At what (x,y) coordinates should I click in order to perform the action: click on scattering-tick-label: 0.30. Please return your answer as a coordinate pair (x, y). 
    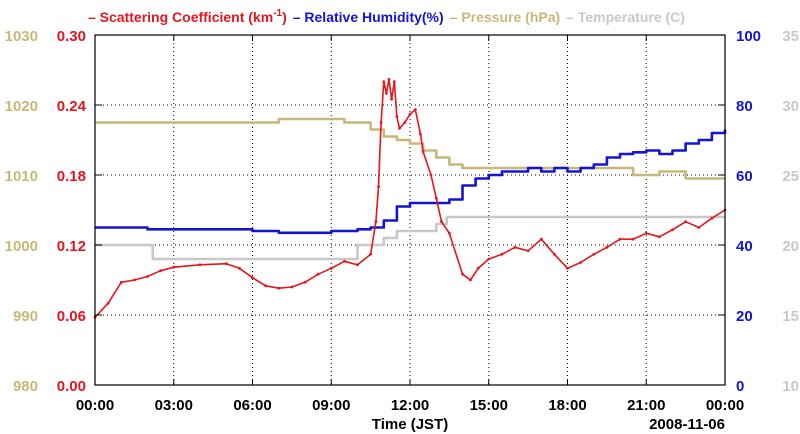
    Looking at the image, I should click on (71, 36).